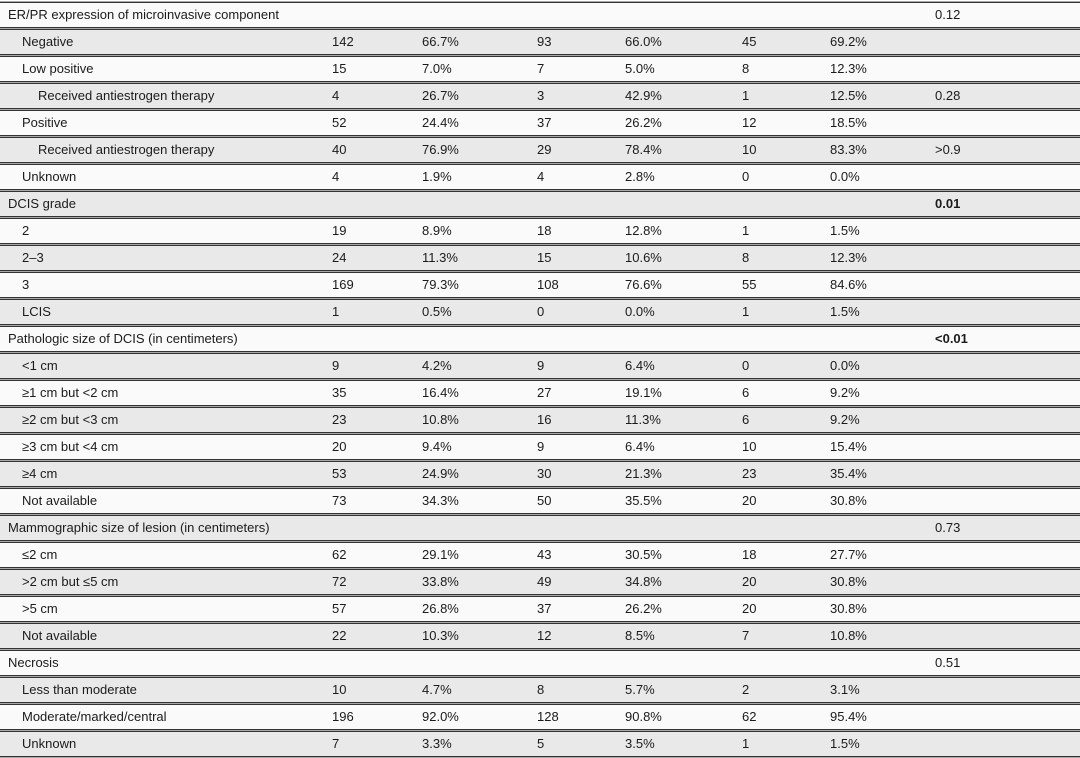 The width and height of the screenshot is (1080, 758). What do you see at coordinates (540, 501) in the screenshot?
I see `table-row: Not available 73 34.3% 50 35.5% 20 30.8%` at bounding box center [540, 501].